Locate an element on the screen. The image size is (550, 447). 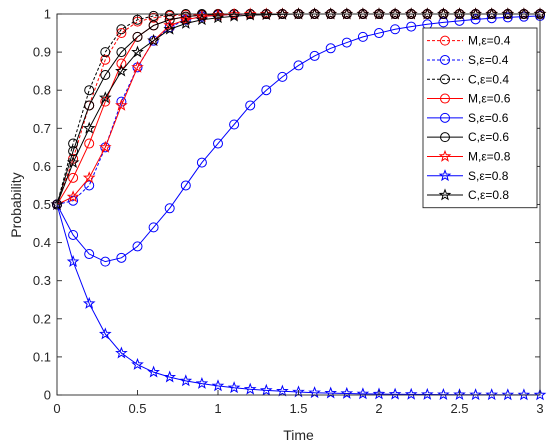
legend-label: C,ε=0.8 is located at coordinates (488, 195).